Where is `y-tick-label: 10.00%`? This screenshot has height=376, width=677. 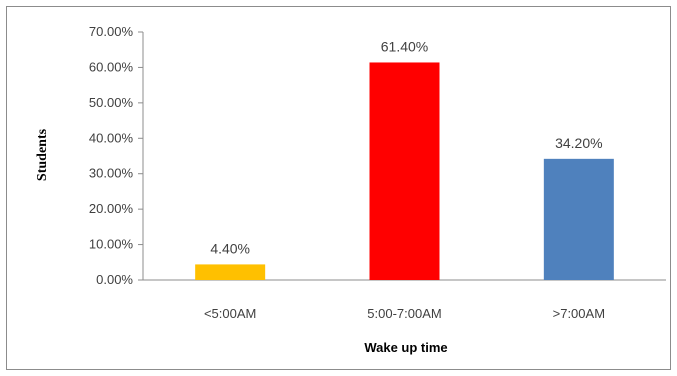
y-tick-label: 10.00% is located at coordinates (111, 244).